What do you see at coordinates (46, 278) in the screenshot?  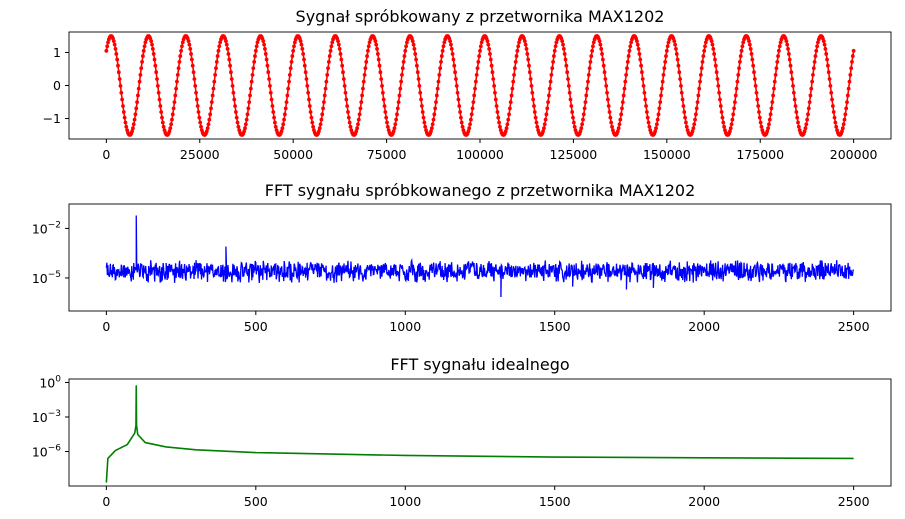 I see `y-tick-label: 10−5` at bounding box center [46, 278].